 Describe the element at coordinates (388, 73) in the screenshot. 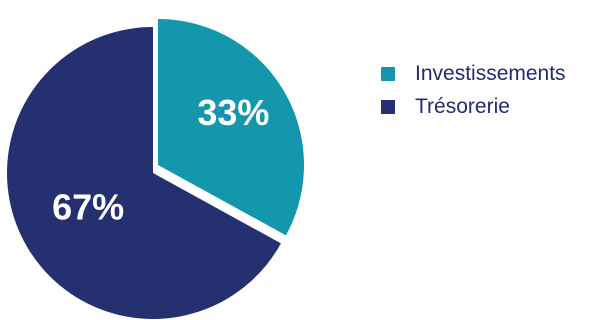

I see `legend-swatch-investissements` at that location.